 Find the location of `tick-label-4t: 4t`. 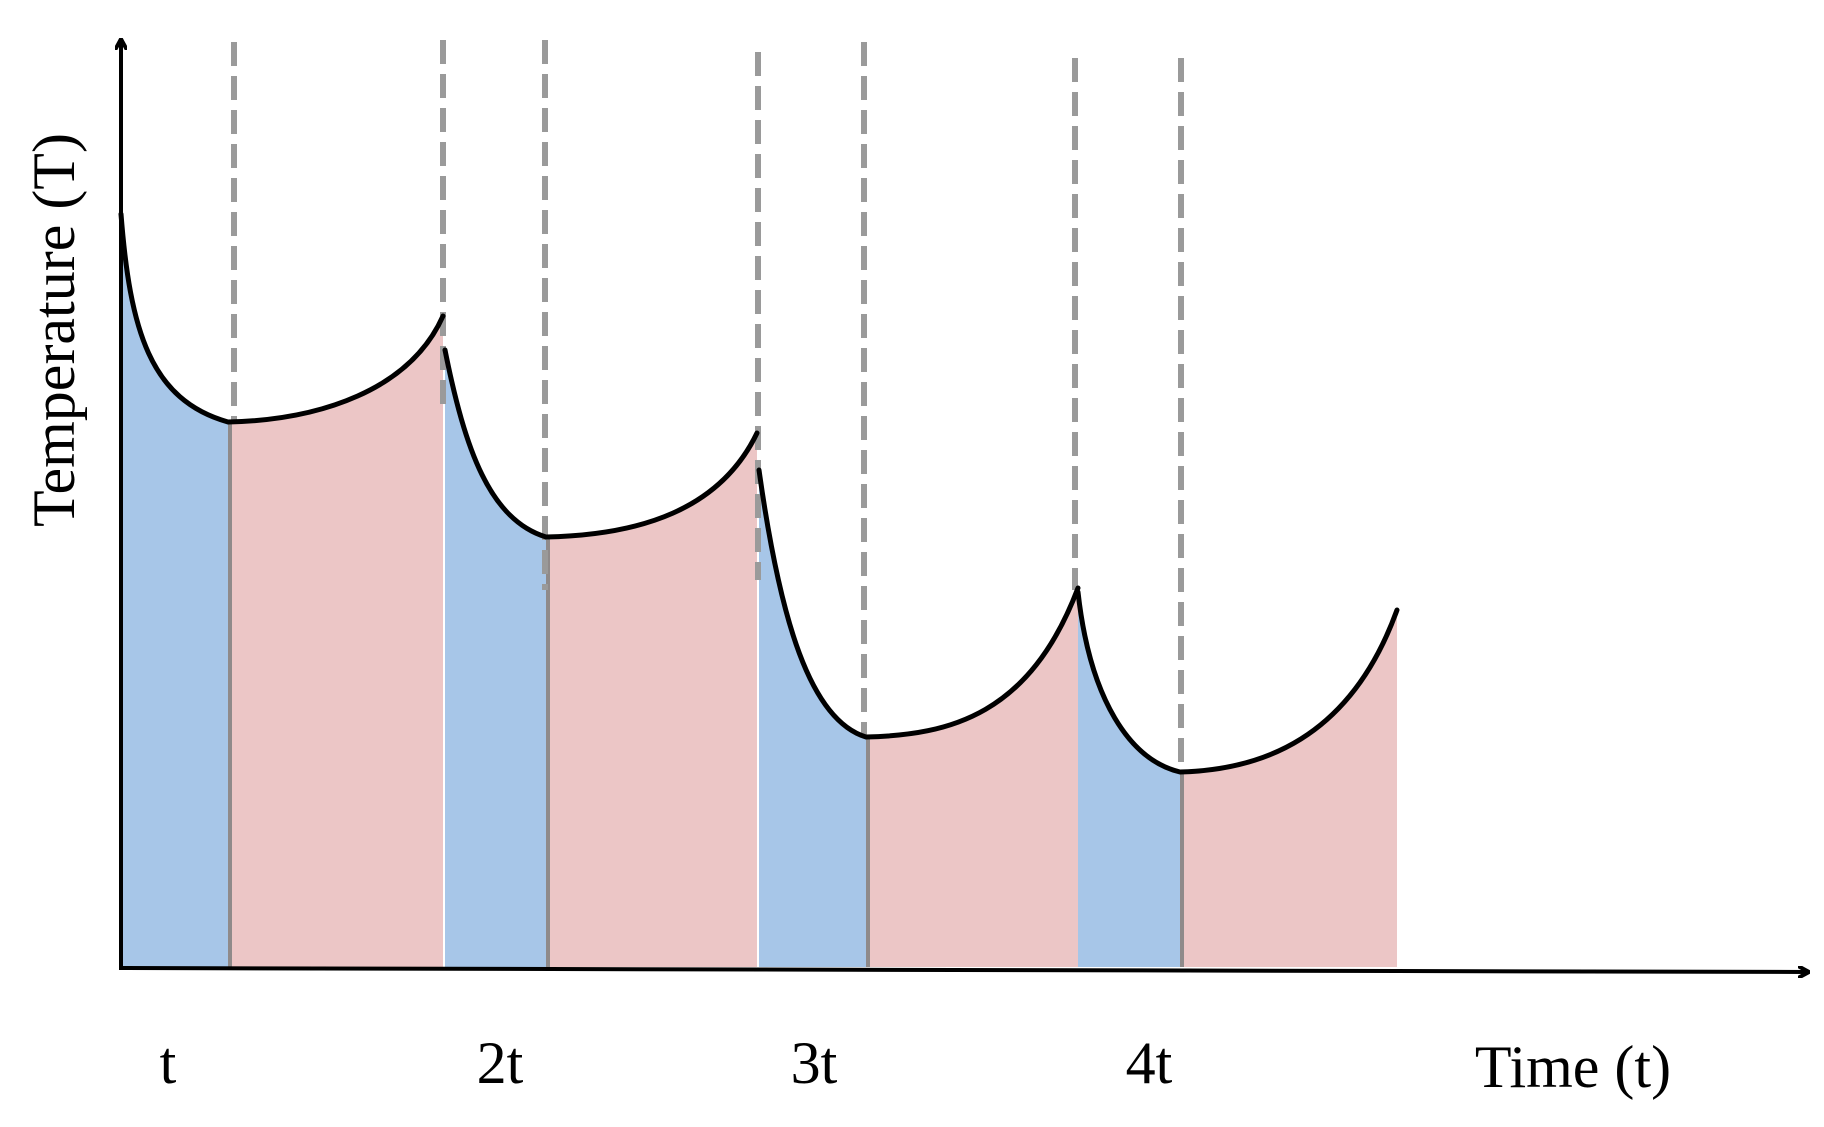

tick-label-4t: 4t is located at coordinates (1149, 1063).